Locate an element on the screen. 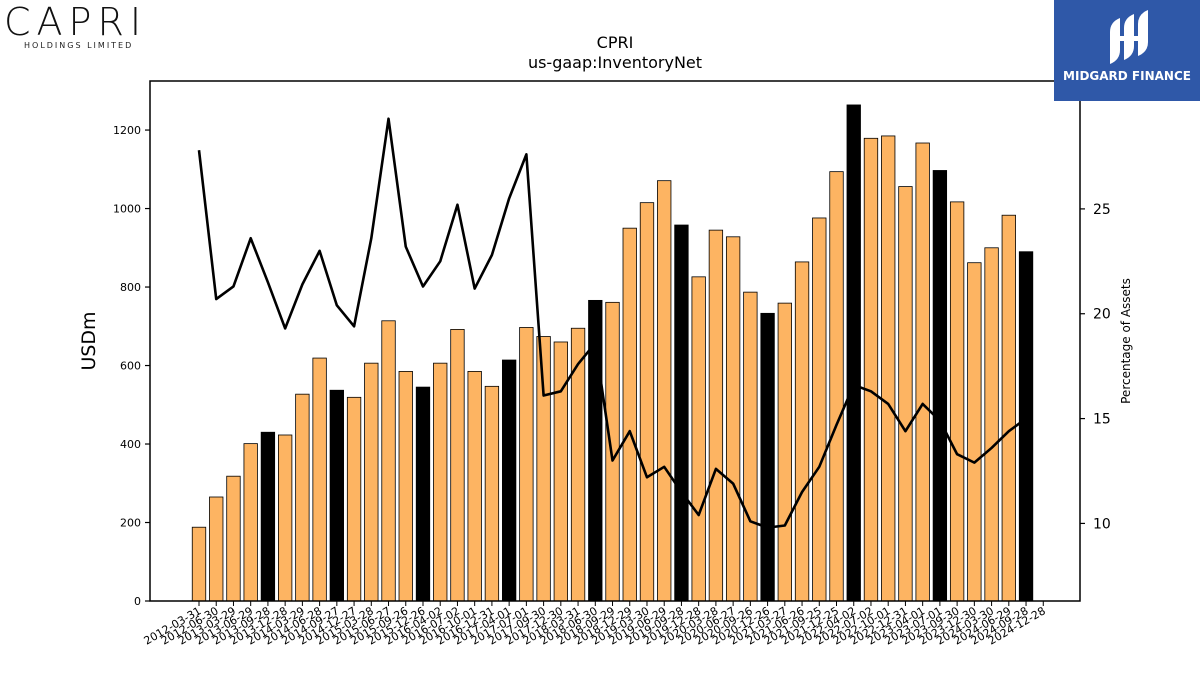 This screenshot has height=675, width=1200. chart-title: CPRI is located at coordinates (615, 42).